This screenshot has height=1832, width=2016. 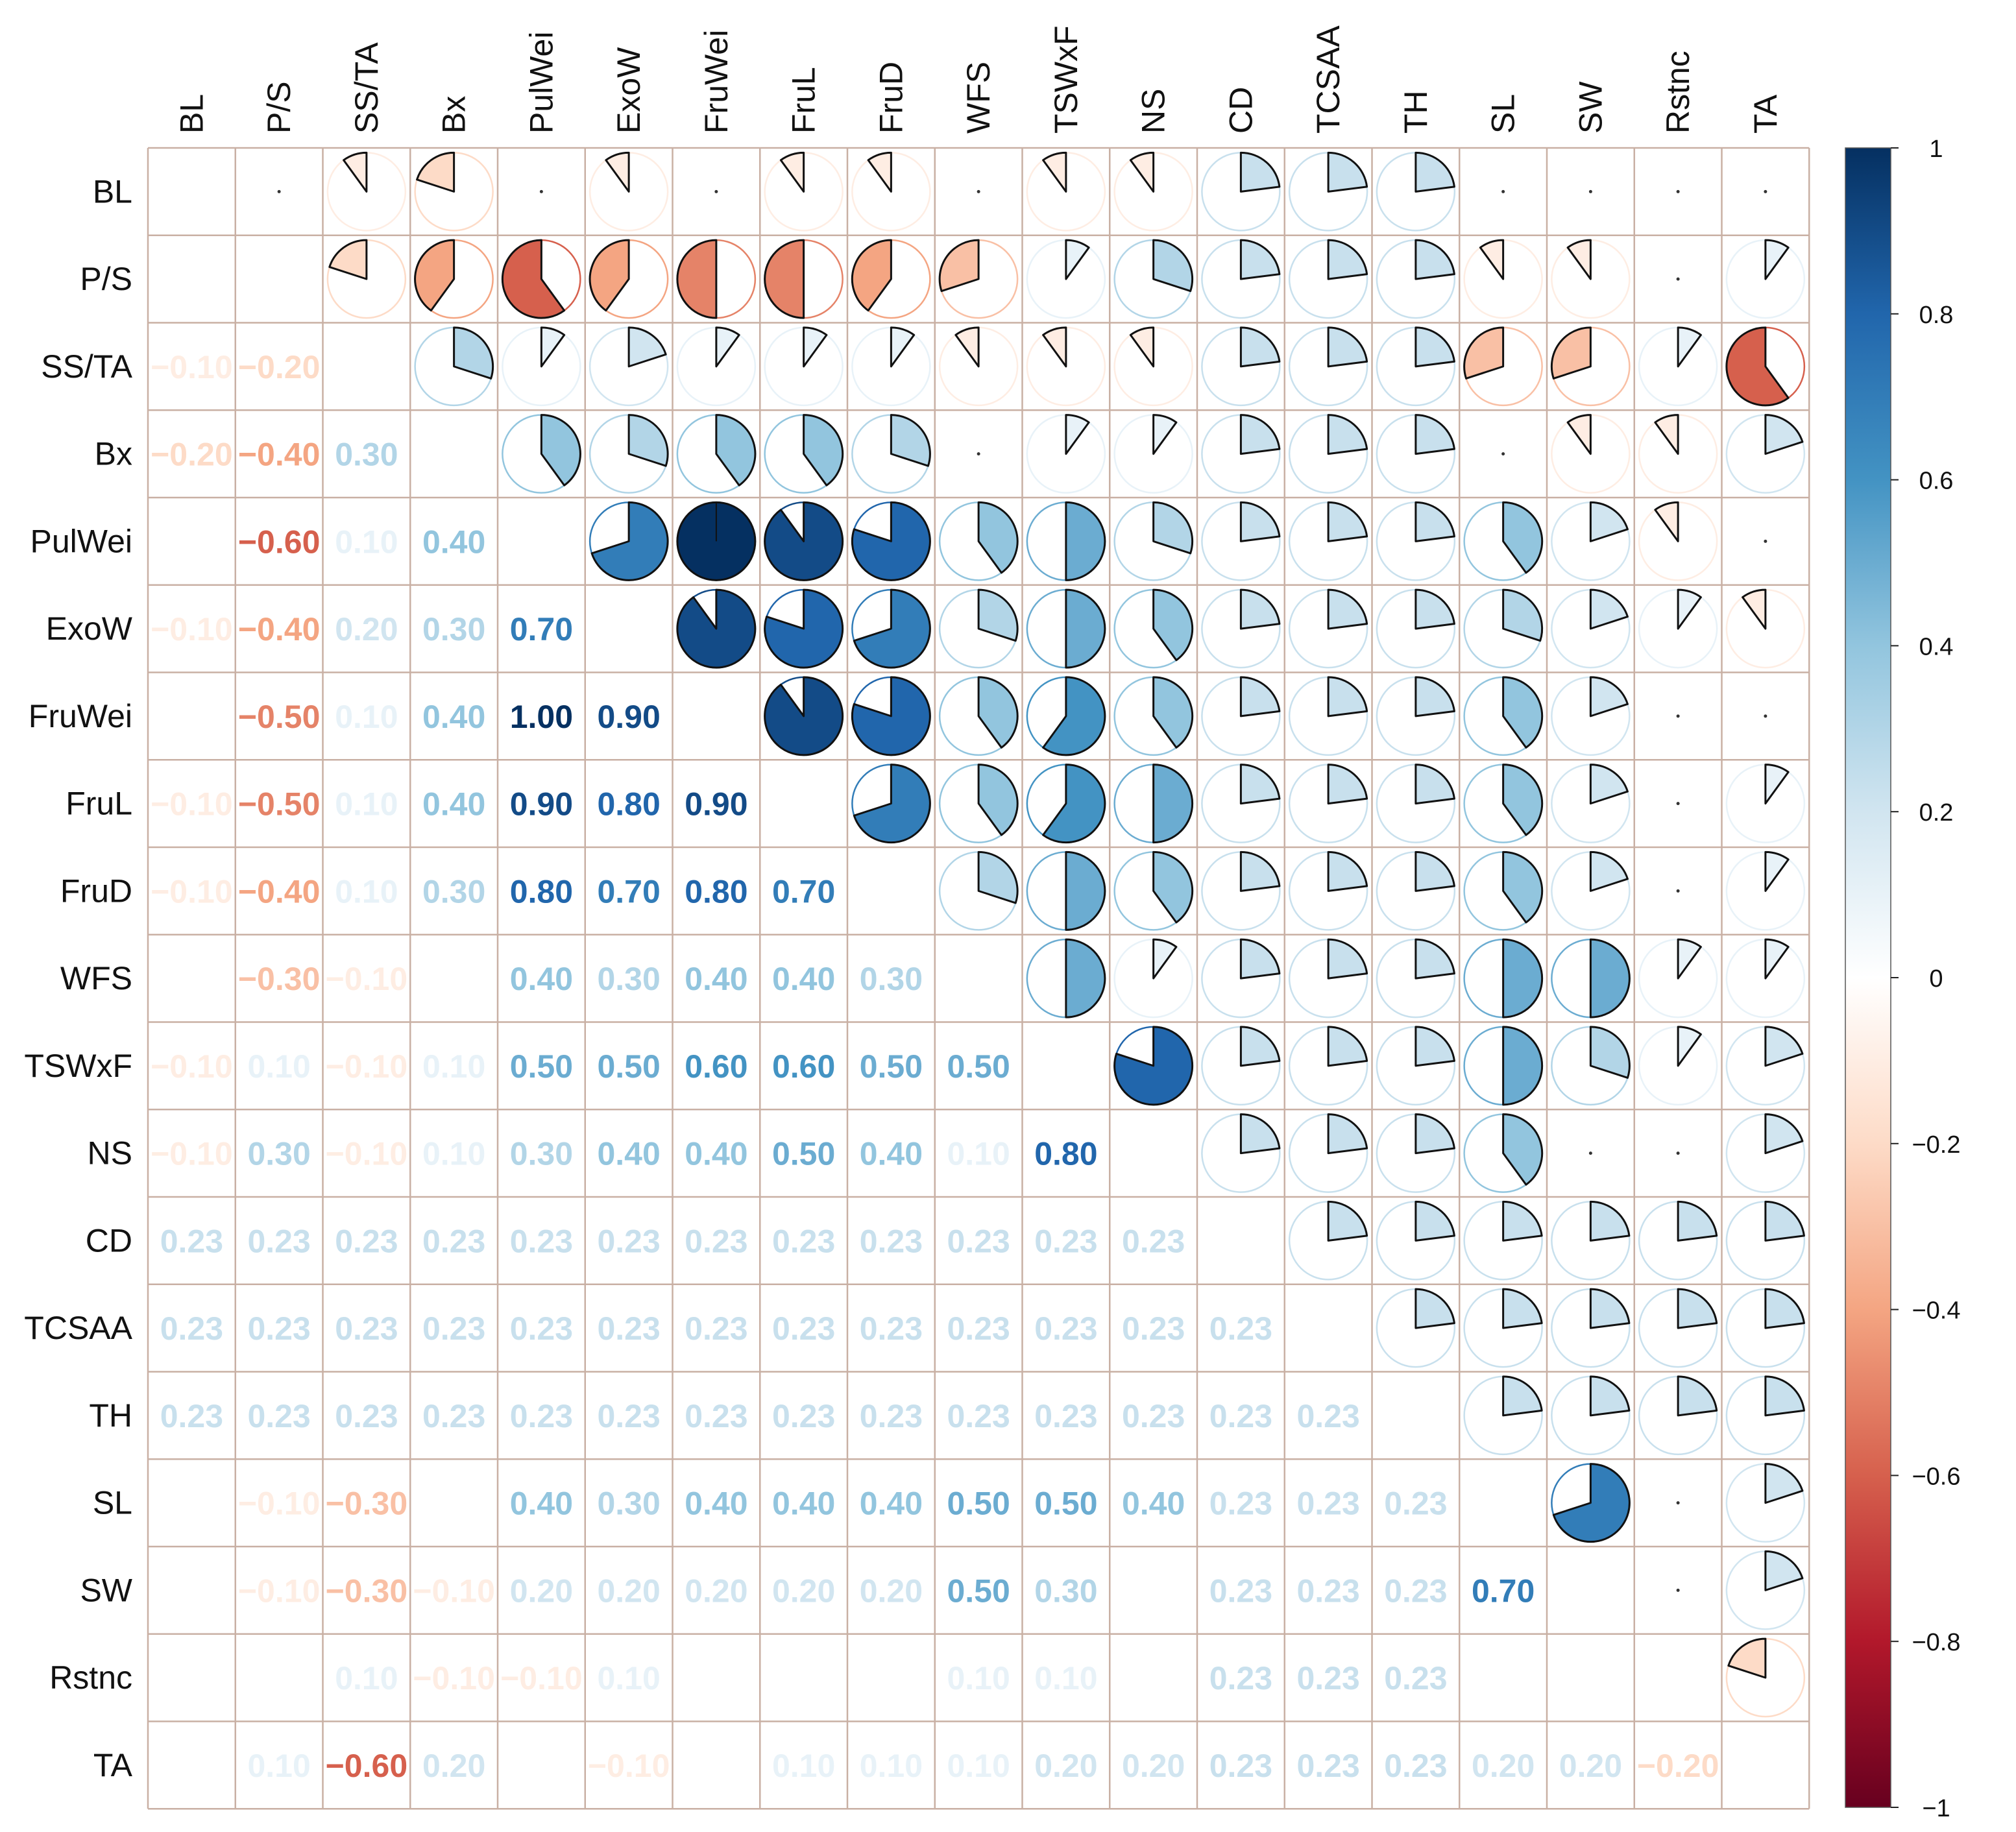 I want to click on colorbar-tick-label: −0.2, so click(x=1936, y=1145).